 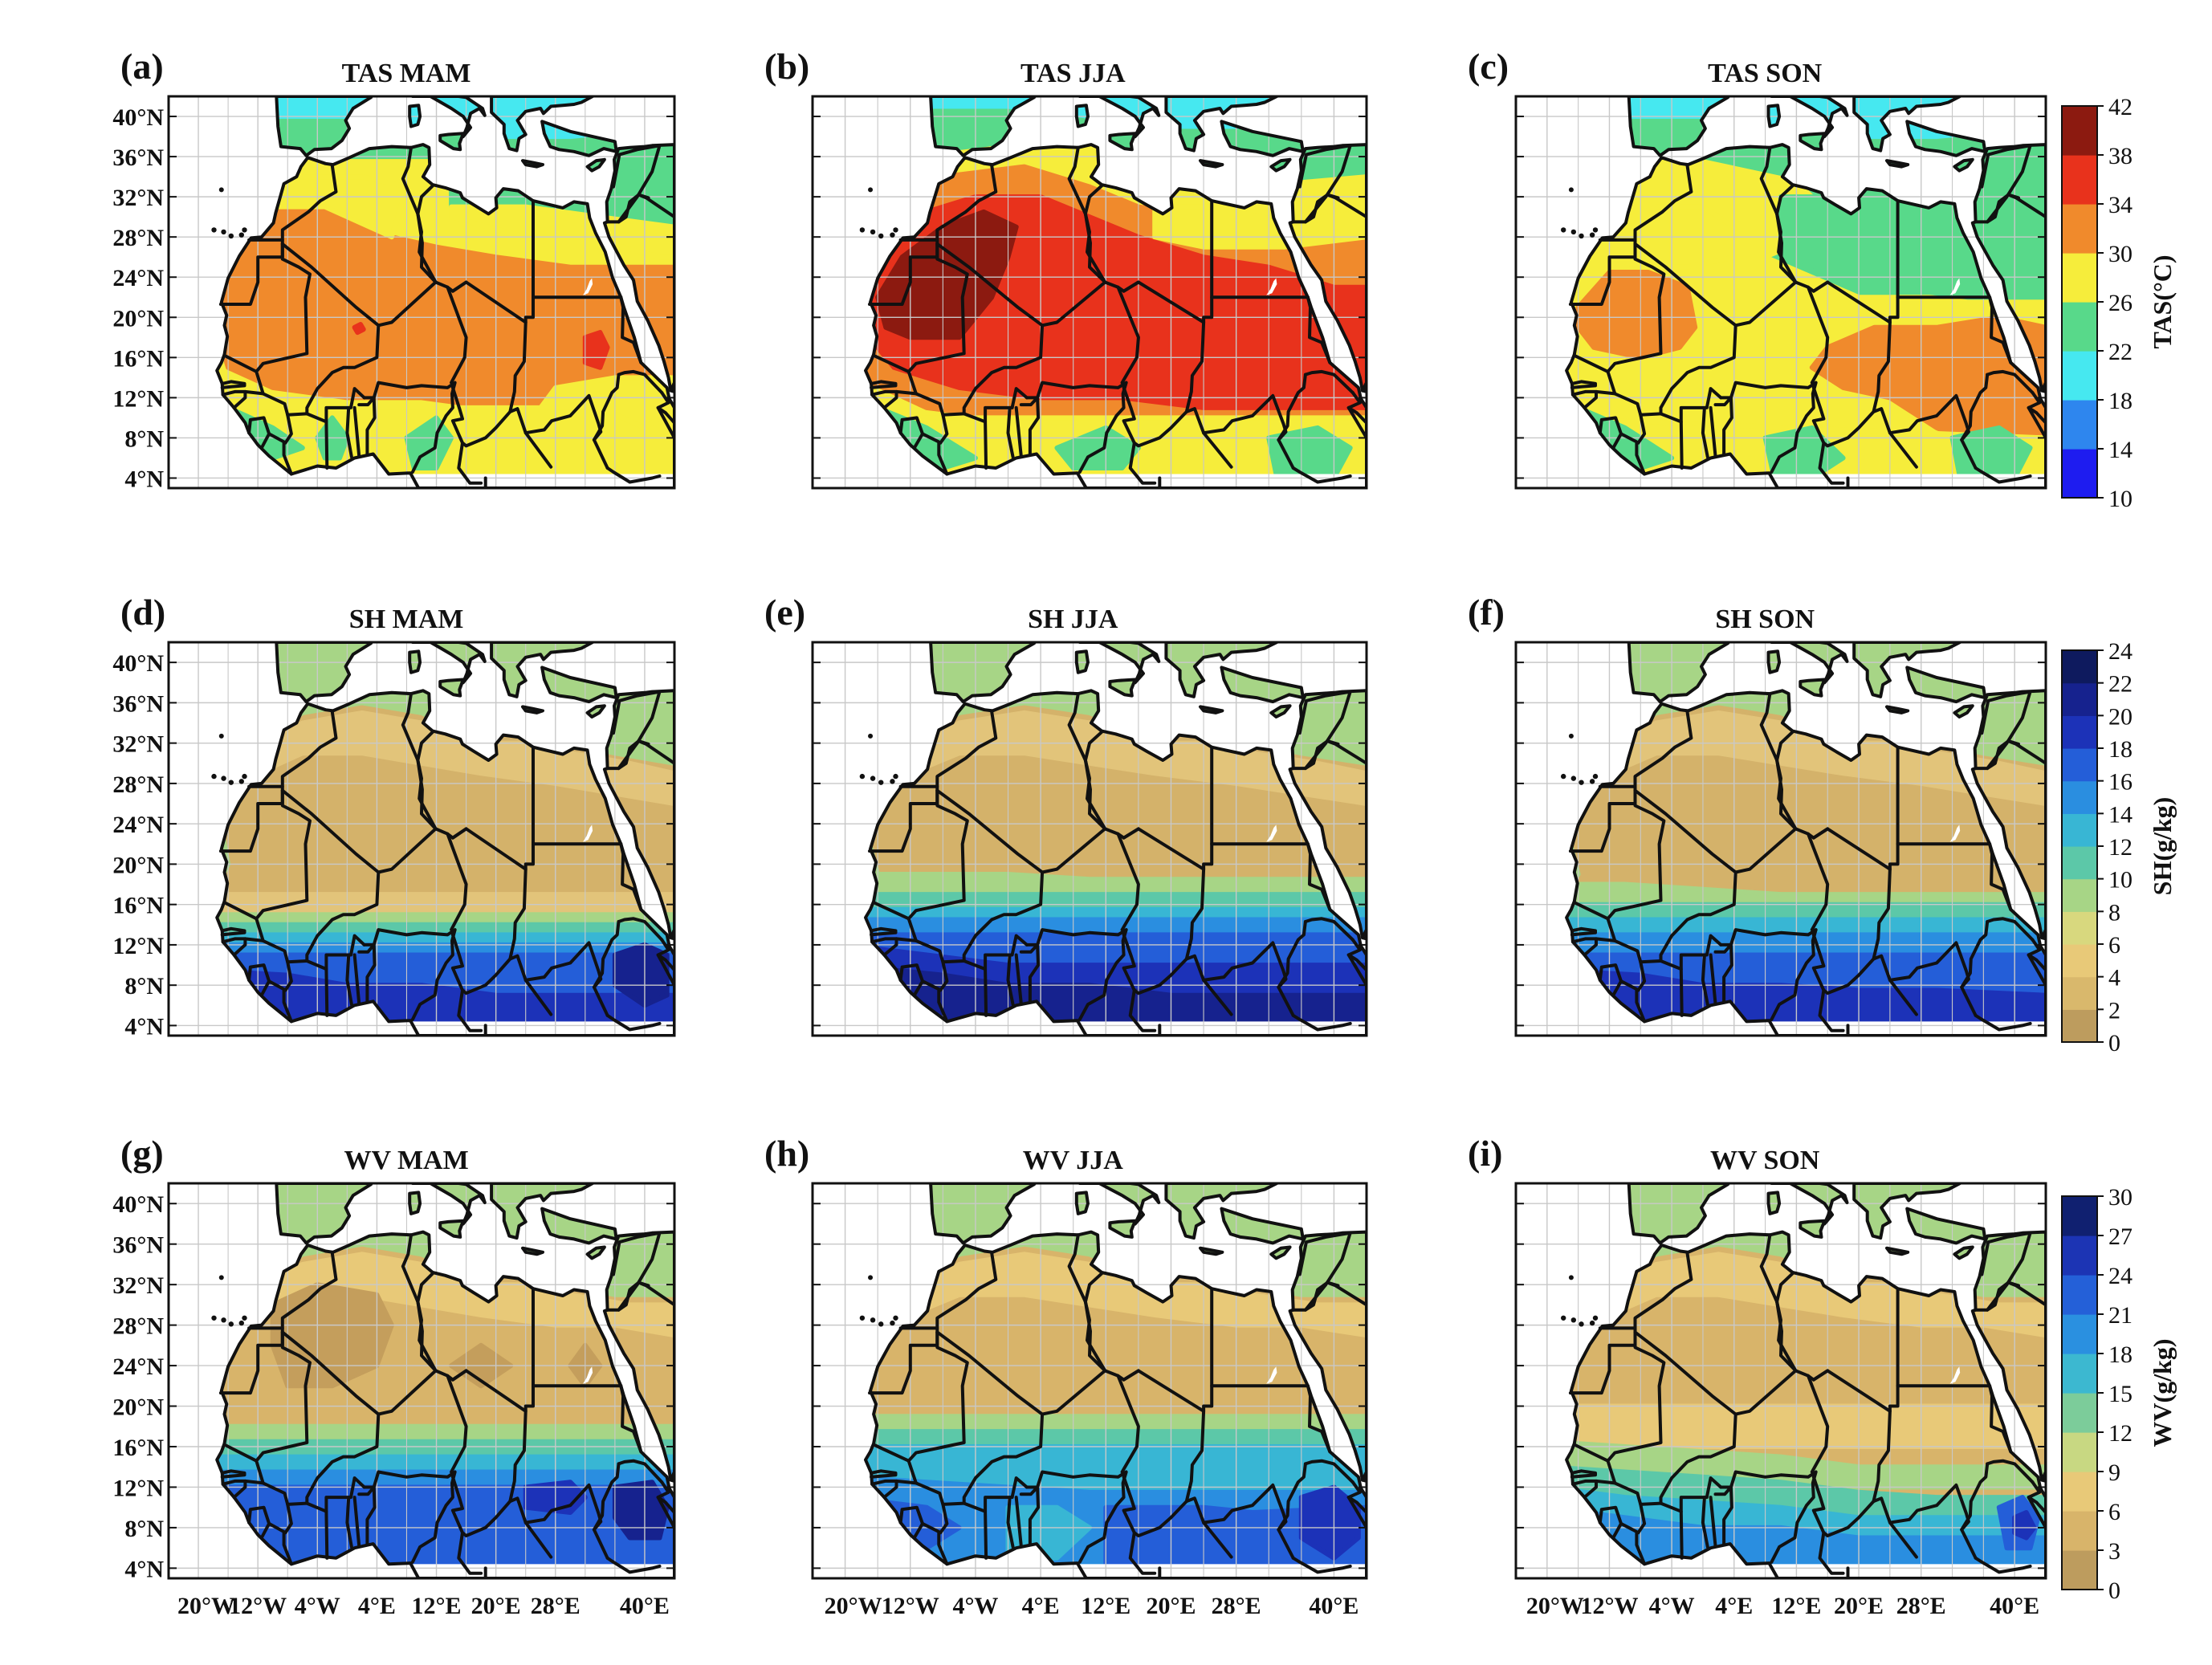 I want to click on lon-label: 4°W, so click(x=317, y=1606).